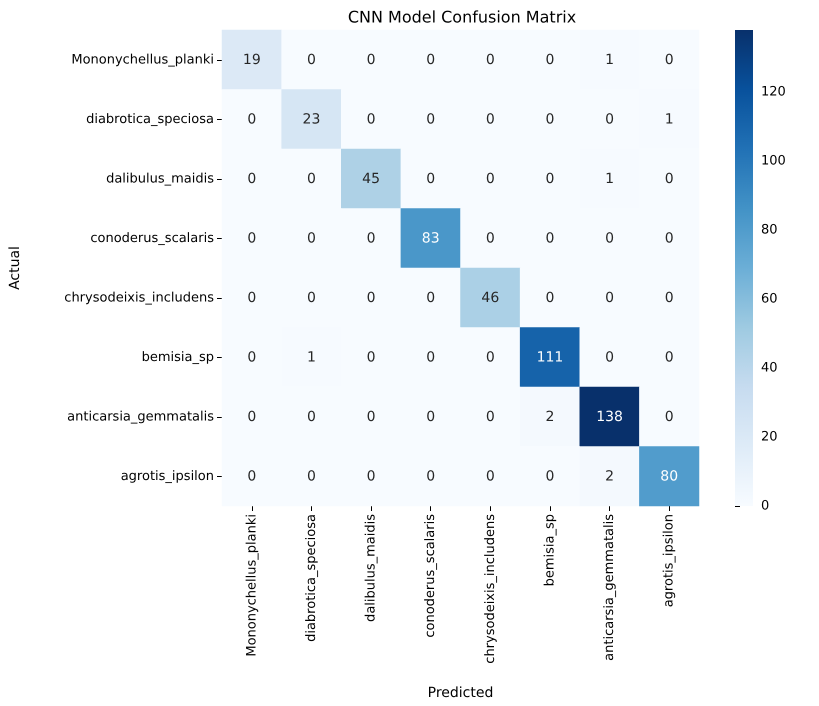 The image size is (819, 706). I want to click on y-tick-label: Mononychellus_planki, so click(142, 60).